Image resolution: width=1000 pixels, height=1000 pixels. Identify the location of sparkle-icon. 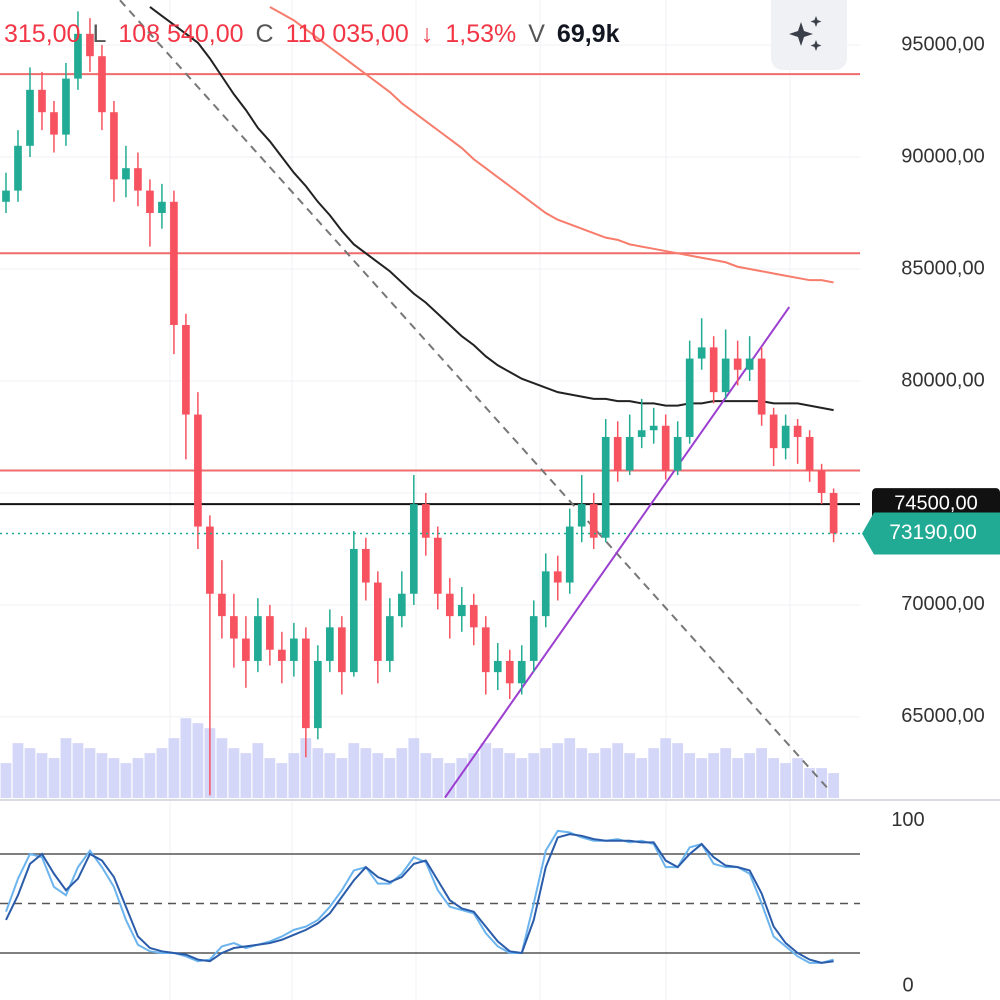
(805, 33).